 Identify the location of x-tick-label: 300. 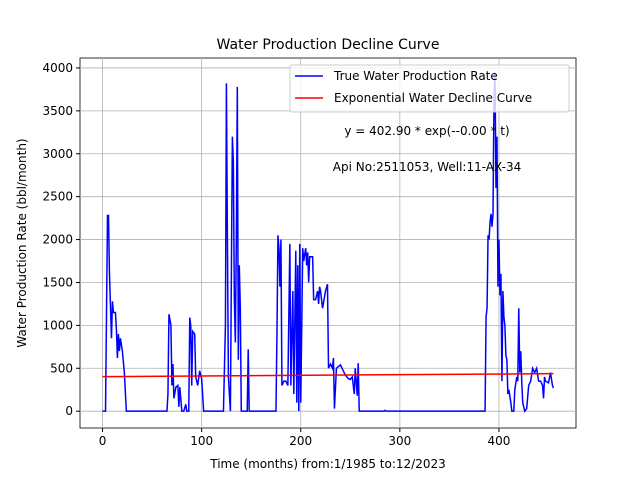
(399, 441).